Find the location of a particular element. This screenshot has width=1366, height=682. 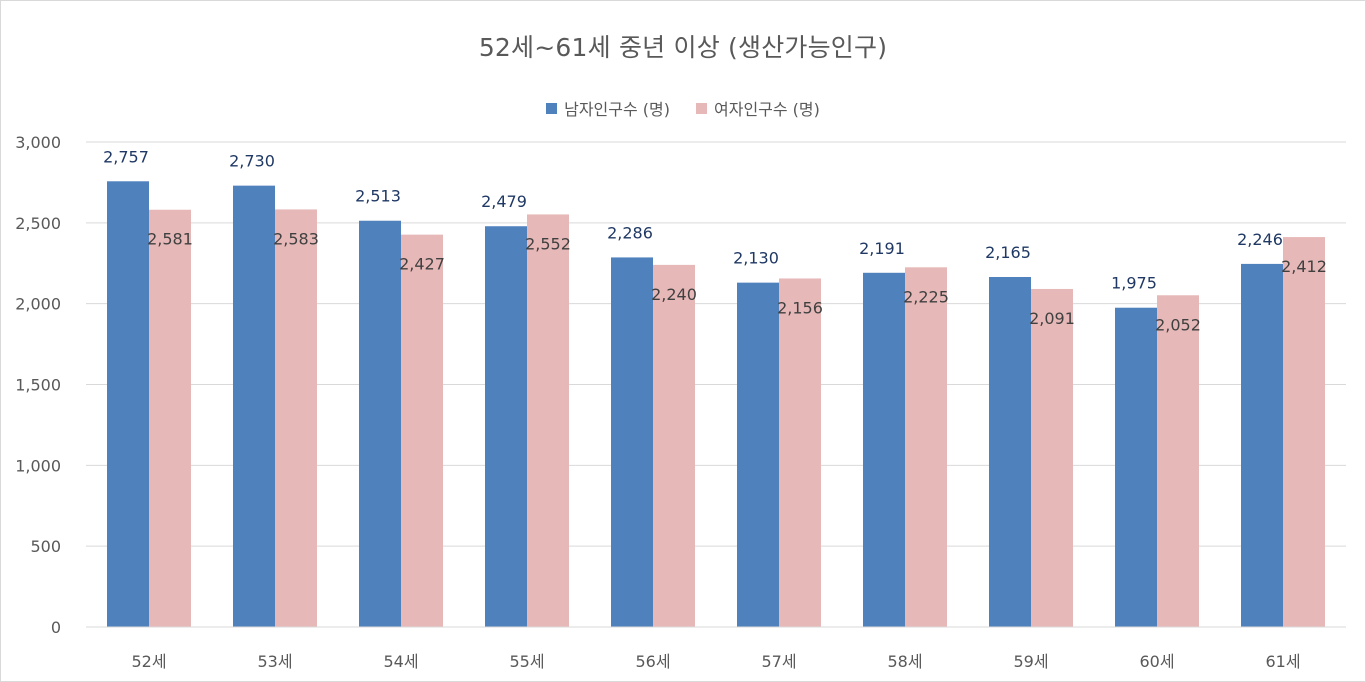

x-tick-label: 53세 is located at coordinates (274, 661).